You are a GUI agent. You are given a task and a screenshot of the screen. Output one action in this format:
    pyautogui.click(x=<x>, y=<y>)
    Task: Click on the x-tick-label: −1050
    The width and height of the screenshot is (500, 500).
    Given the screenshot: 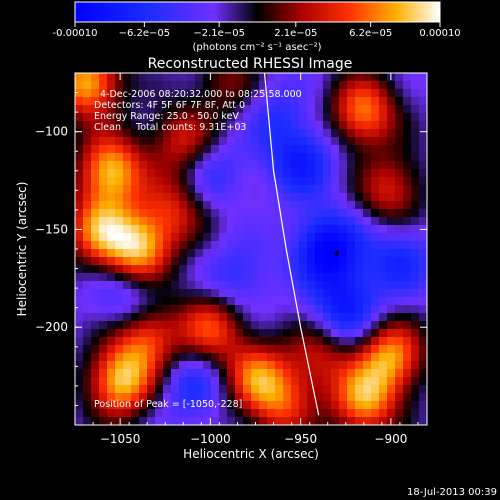 What is the action you would take?
    pyautogui.click(x=120, y=439)
    